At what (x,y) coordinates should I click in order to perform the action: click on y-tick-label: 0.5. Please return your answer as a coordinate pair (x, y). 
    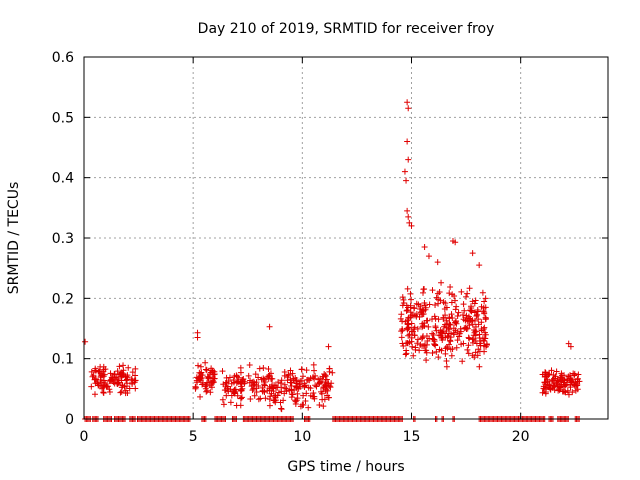
    Looking at the image, I should click on (63, 118).